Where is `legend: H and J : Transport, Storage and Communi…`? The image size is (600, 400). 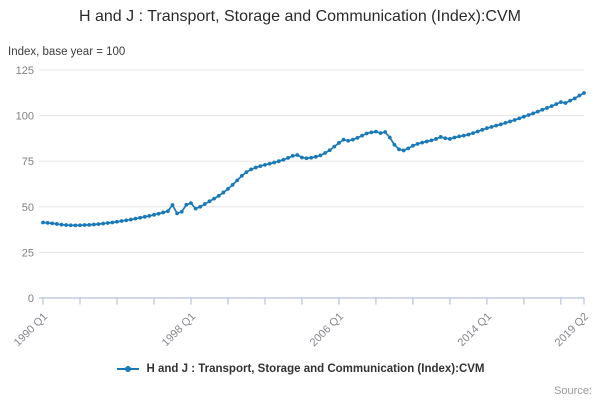 legend: H and J : Transport, Storage and Communi… is located at coordinates (300, 369).